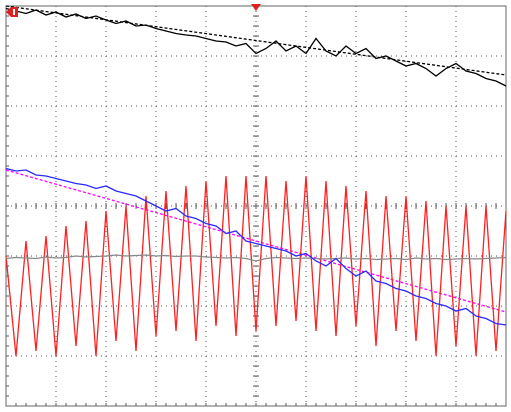 The width and height of the screenshot is (511, 412). Describe the element at coordinates (14, 12) in the screenshot. I see `channel-marker-glyph` at that location.